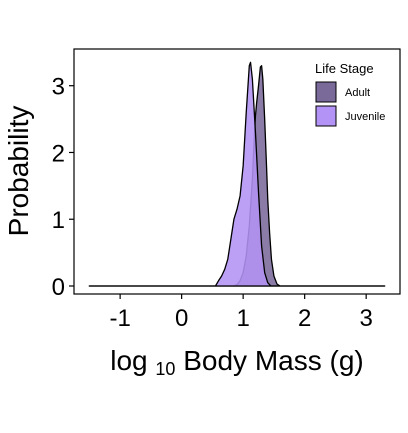  I want to click on x-axis-title: log 10 Body Mass (g), so click(236, 363).